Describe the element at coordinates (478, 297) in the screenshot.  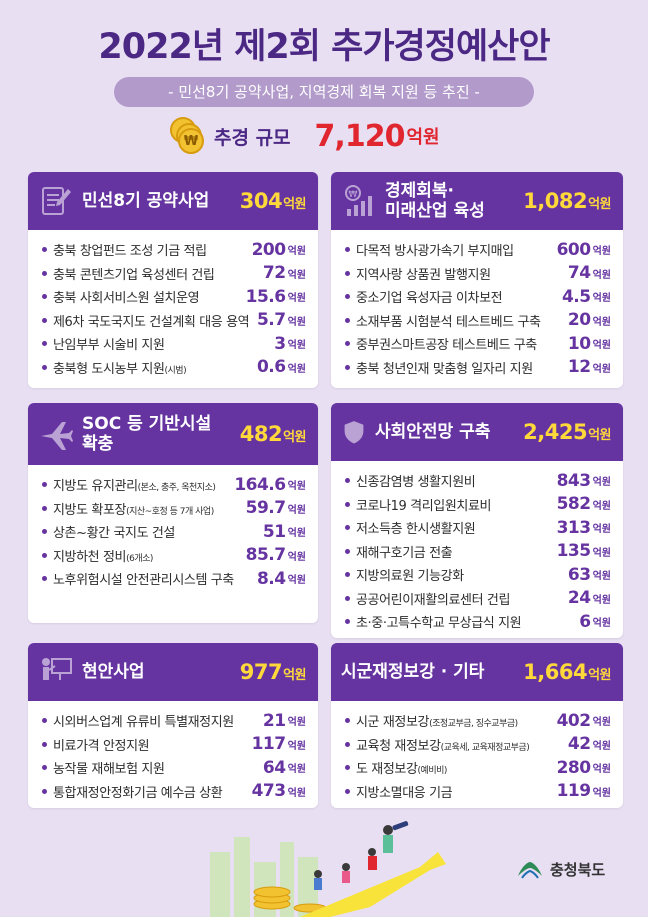
I see `list-item: 중소기업 육성자금 이차보전 4.5 억원` at that location.